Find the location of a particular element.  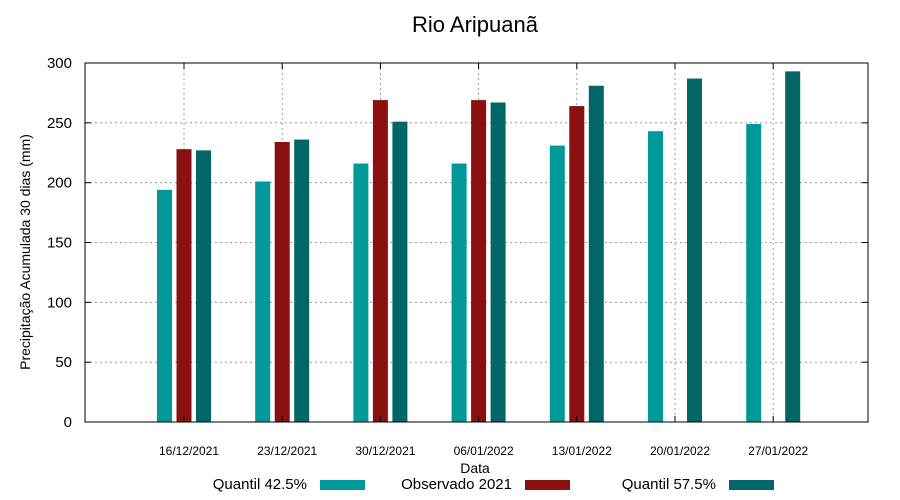

x-tick-label: 06/01/2022 is located at coordinates (484, 451).